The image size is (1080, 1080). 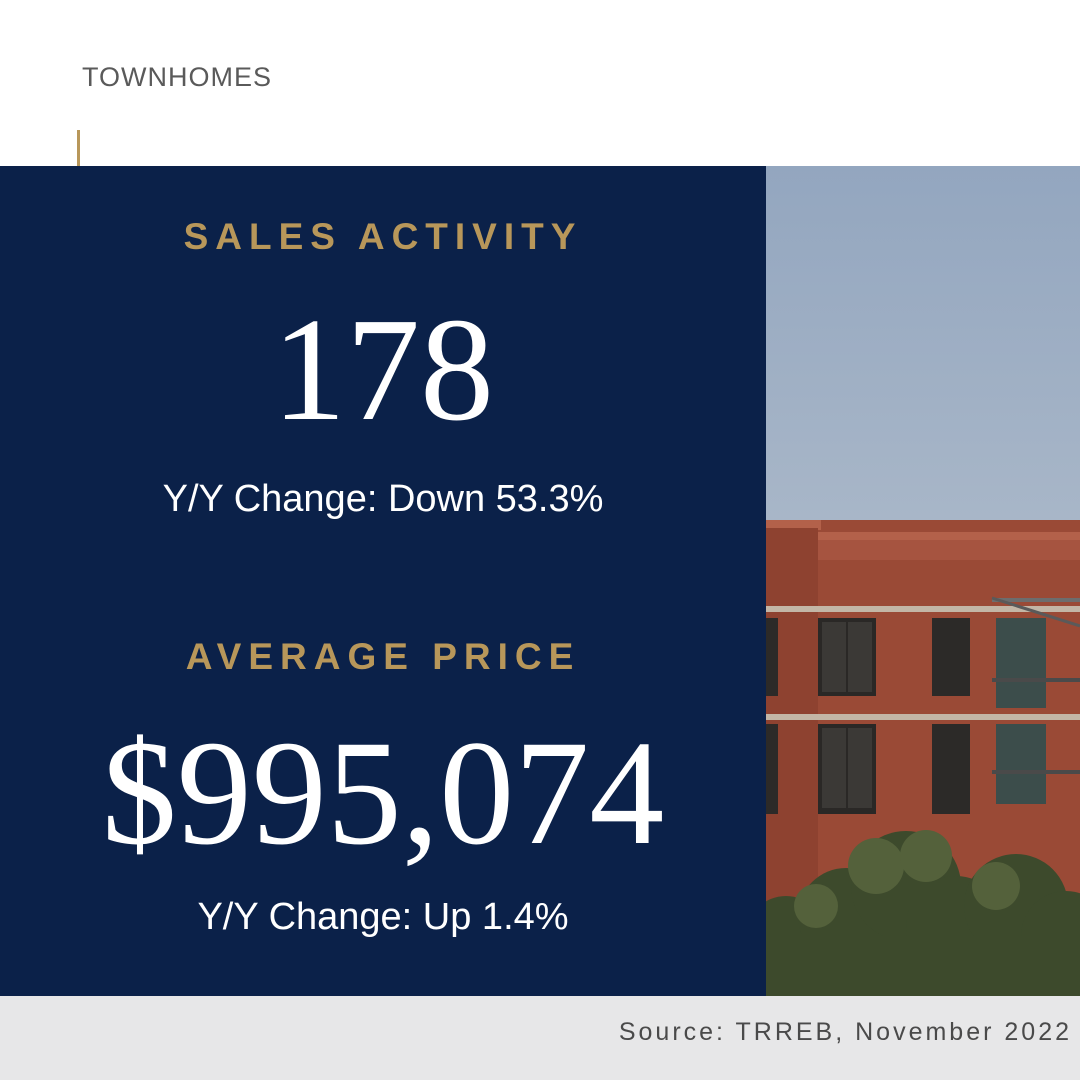 What do you see at coordinates (845, 1032) in the screenshot?
I see `source-citation: Source: TRREB, November 2022` at bounding box center [845, 1032].